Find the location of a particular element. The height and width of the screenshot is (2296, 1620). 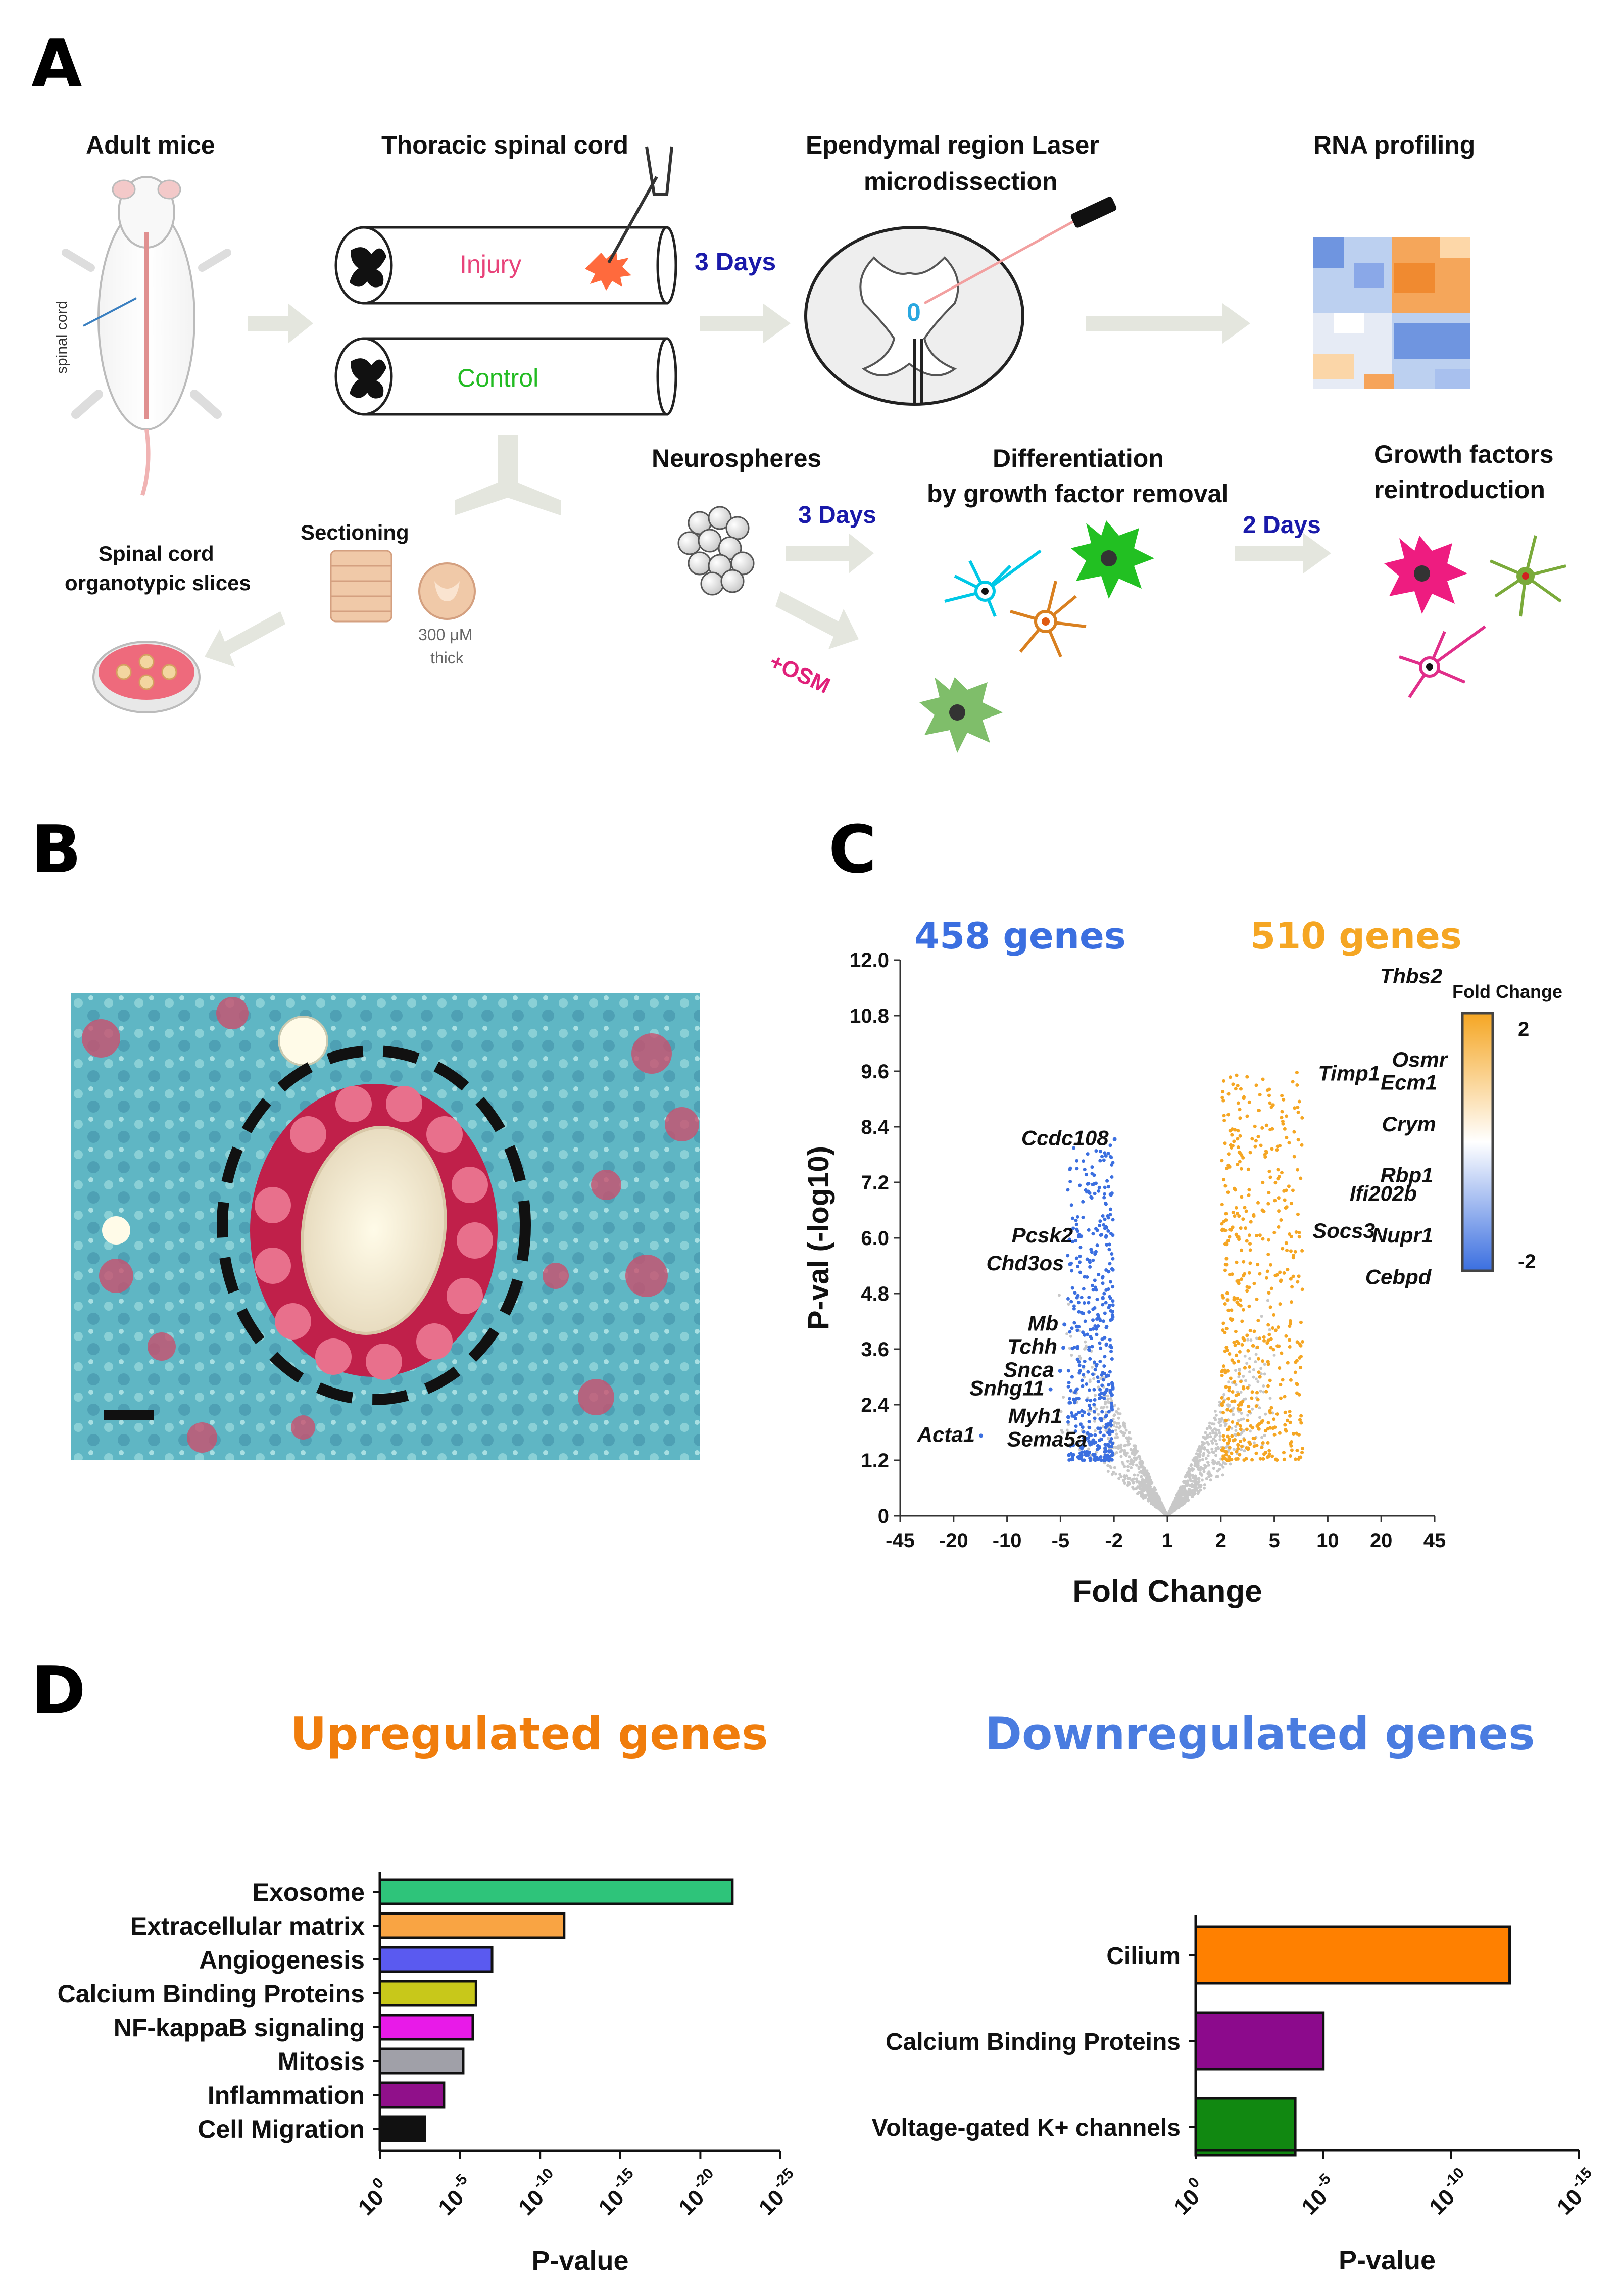

volcano-colorbar: Fold Change 2 -2 is located at coordinates (1507, 1127).